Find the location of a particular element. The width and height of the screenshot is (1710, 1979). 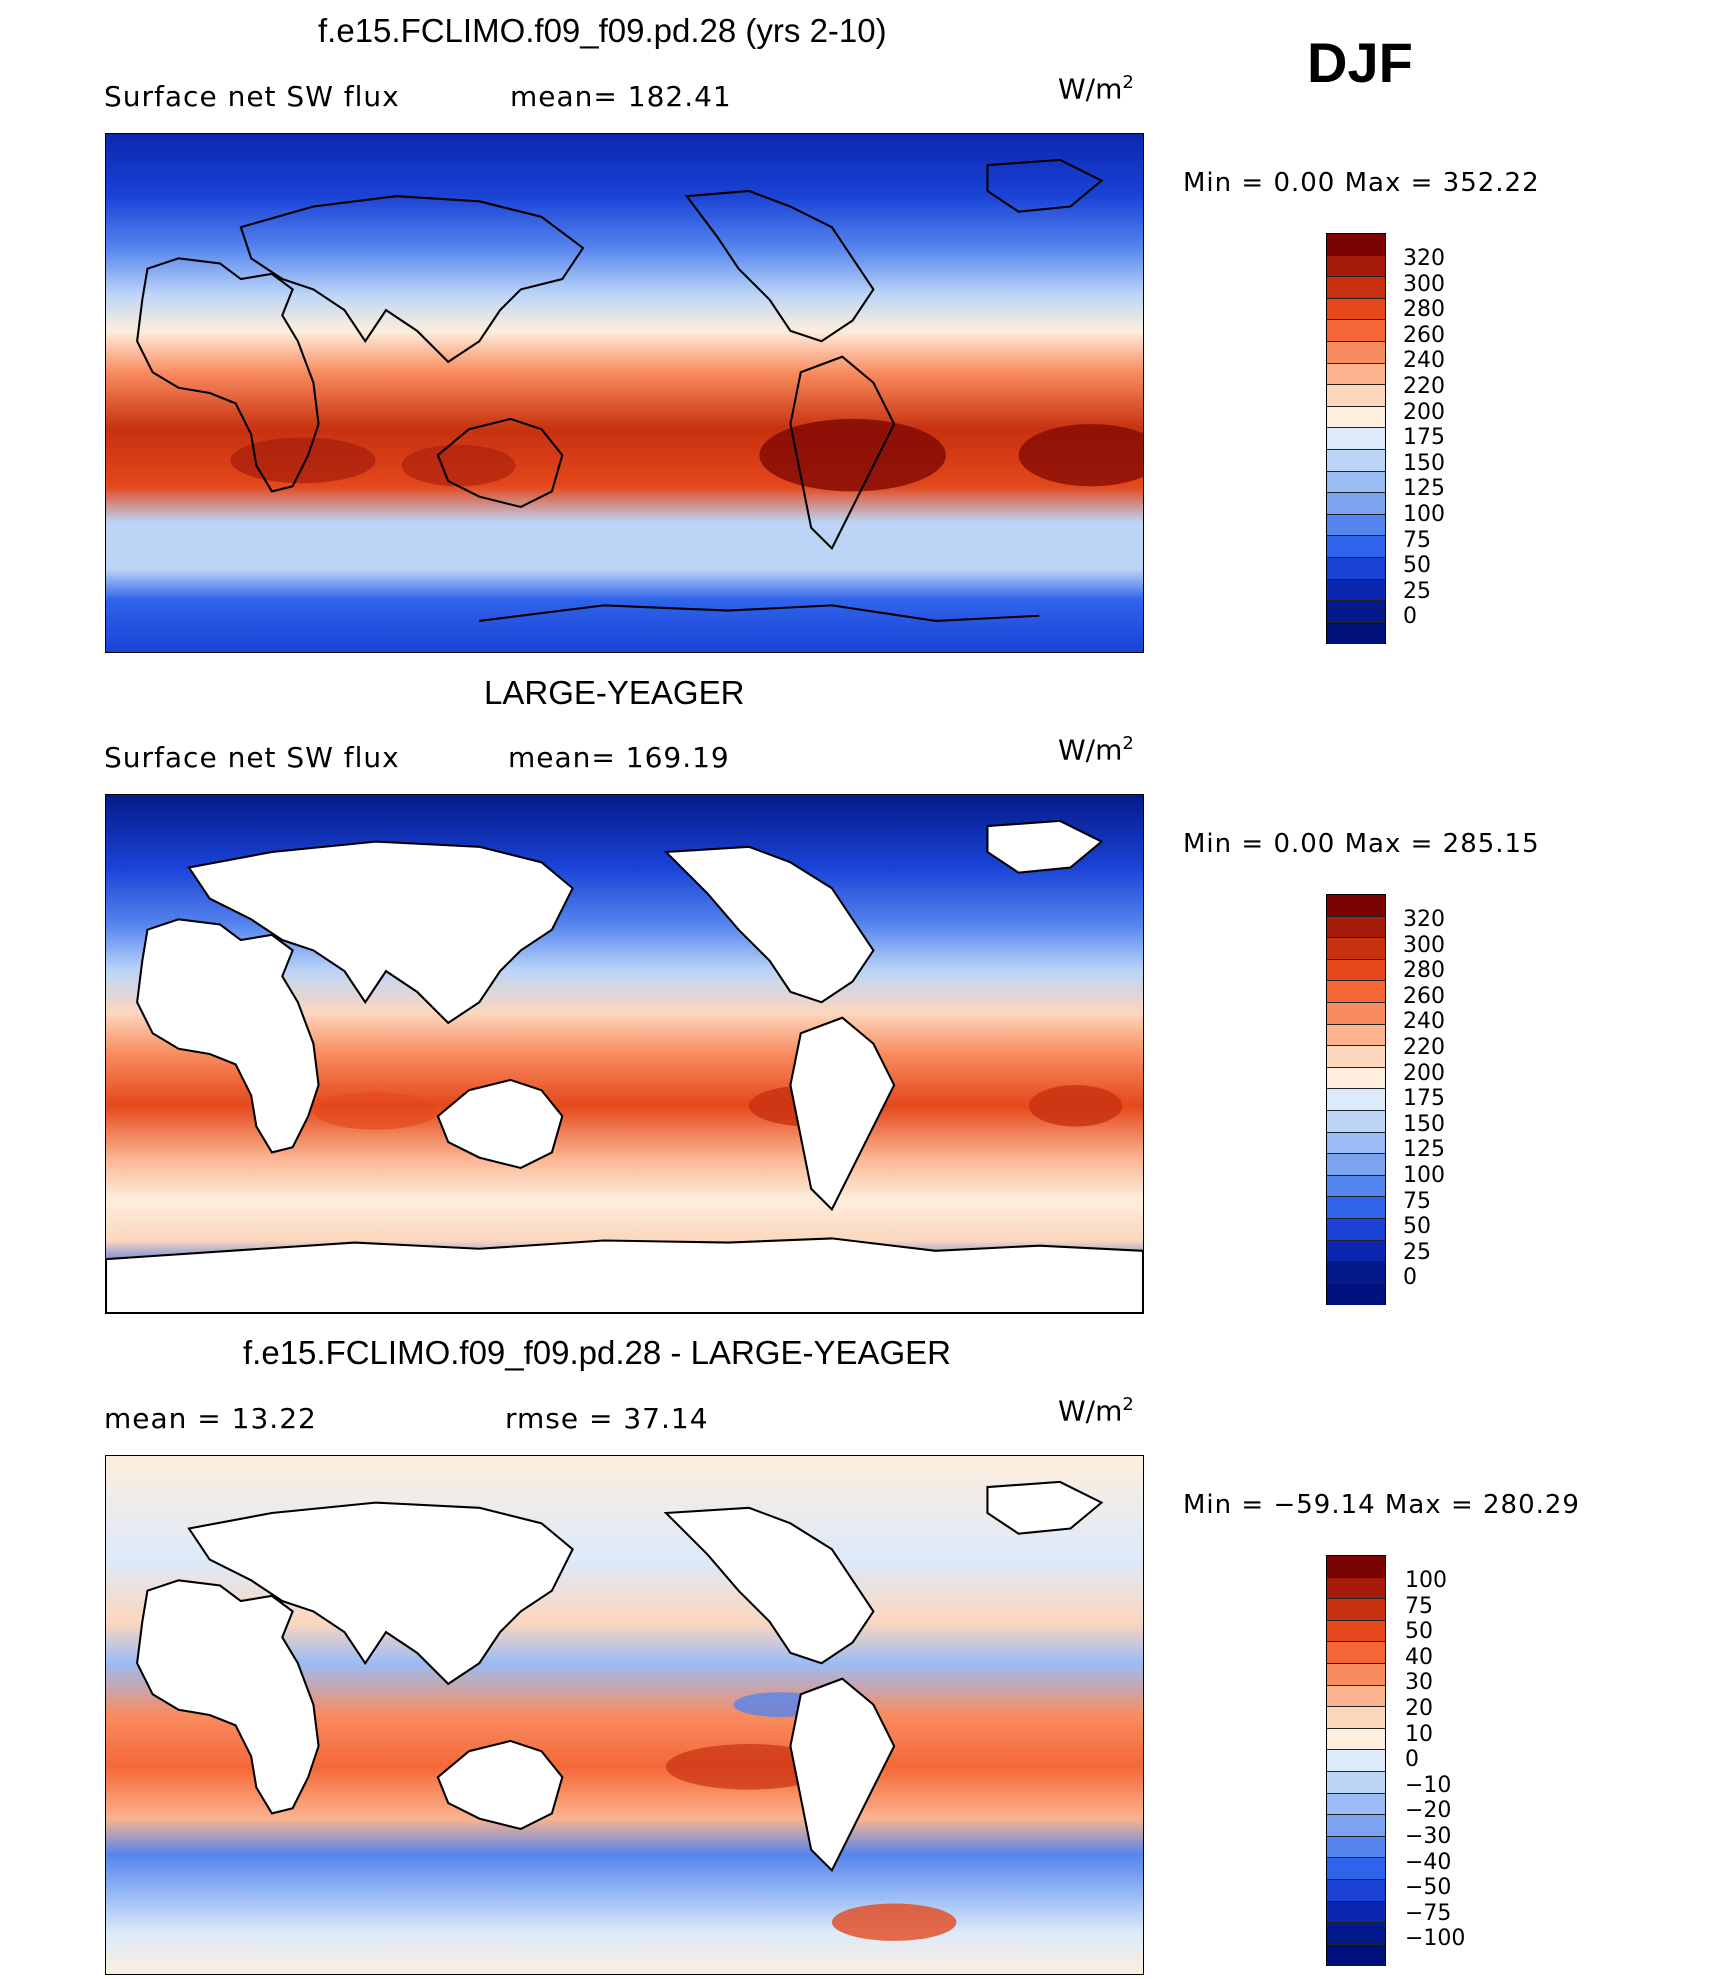

colorbar-tick: −10 is located at coordinates (1428, 1785).